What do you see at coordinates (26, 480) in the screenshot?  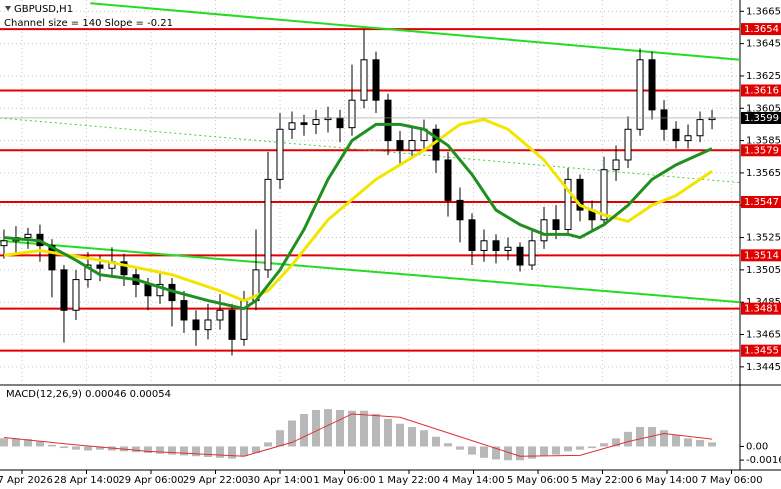 I see `x-tick-label: 27 Apr 2026` at bounding box center [26, 480].